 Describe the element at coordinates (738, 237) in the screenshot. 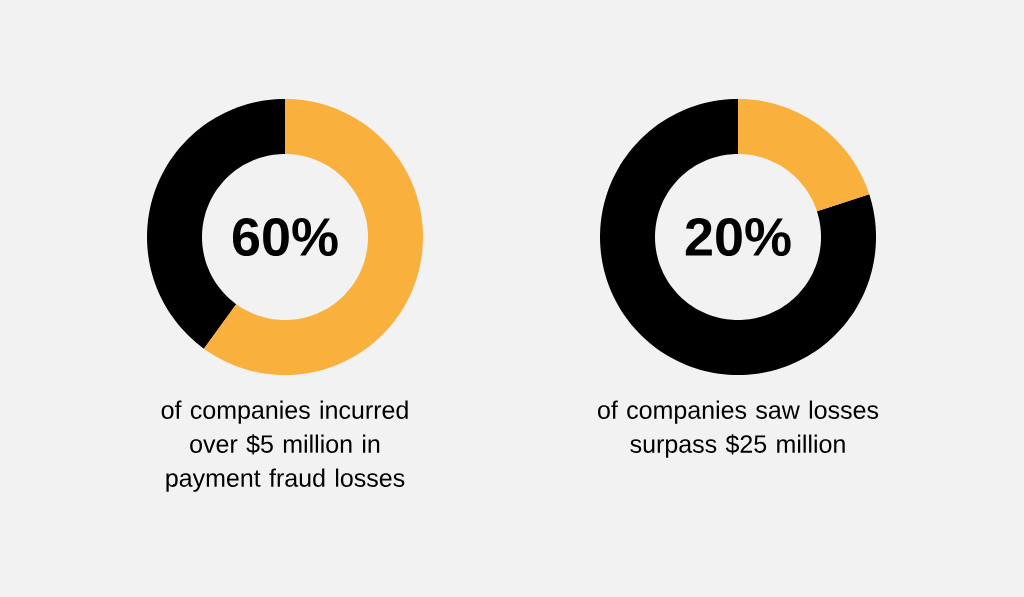

I see `text: 20%` at that location.